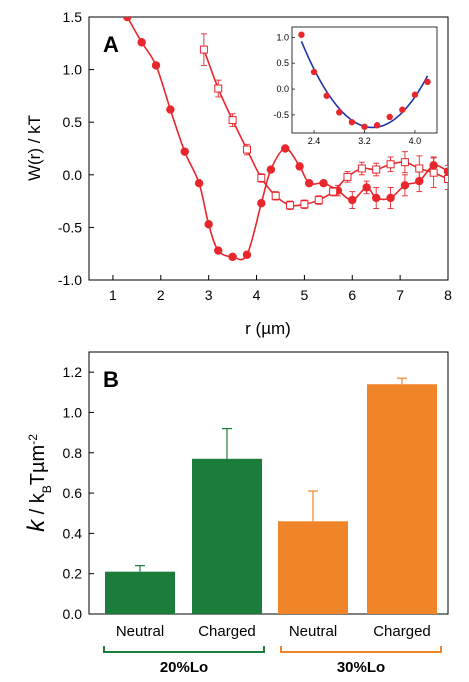 The image size is (469, 682). What do you see at coordinates (140, 592) in the screenshot?
I see `bar-neutral-20lo` at bounding box center [140, 592].